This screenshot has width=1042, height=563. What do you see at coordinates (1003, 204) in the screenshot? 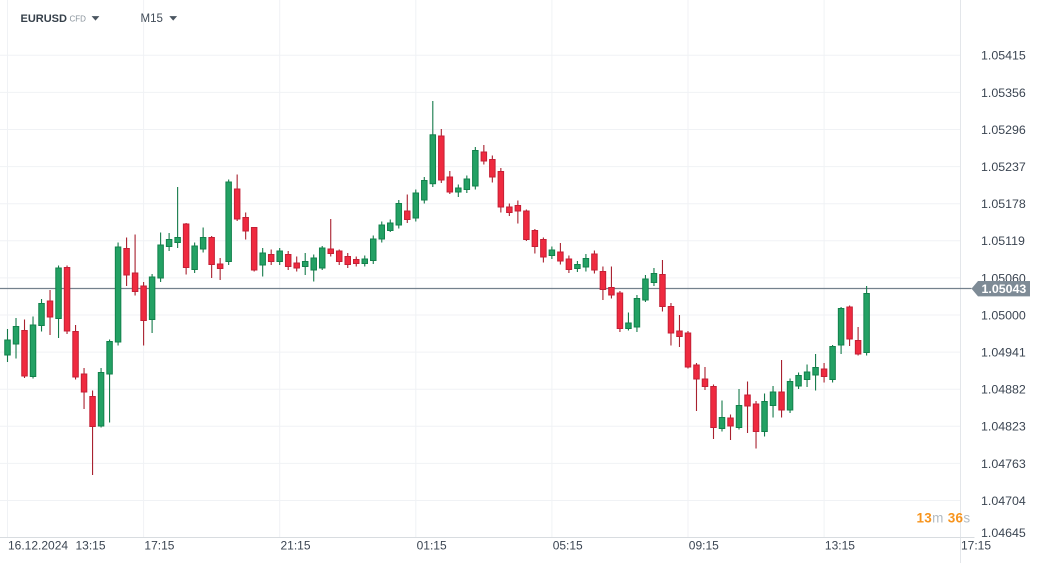
I see `svg-text: 1.05178` at bounding box center [1003, 204].